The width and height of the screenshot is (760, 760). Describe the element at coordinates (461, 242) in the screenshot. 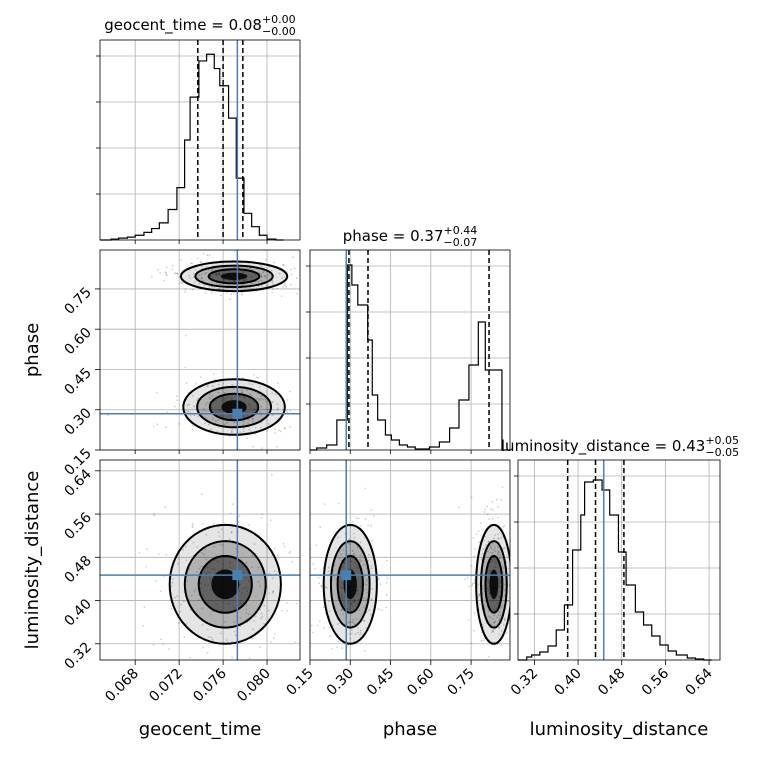

I see `title-minus: −0.07` at that location.